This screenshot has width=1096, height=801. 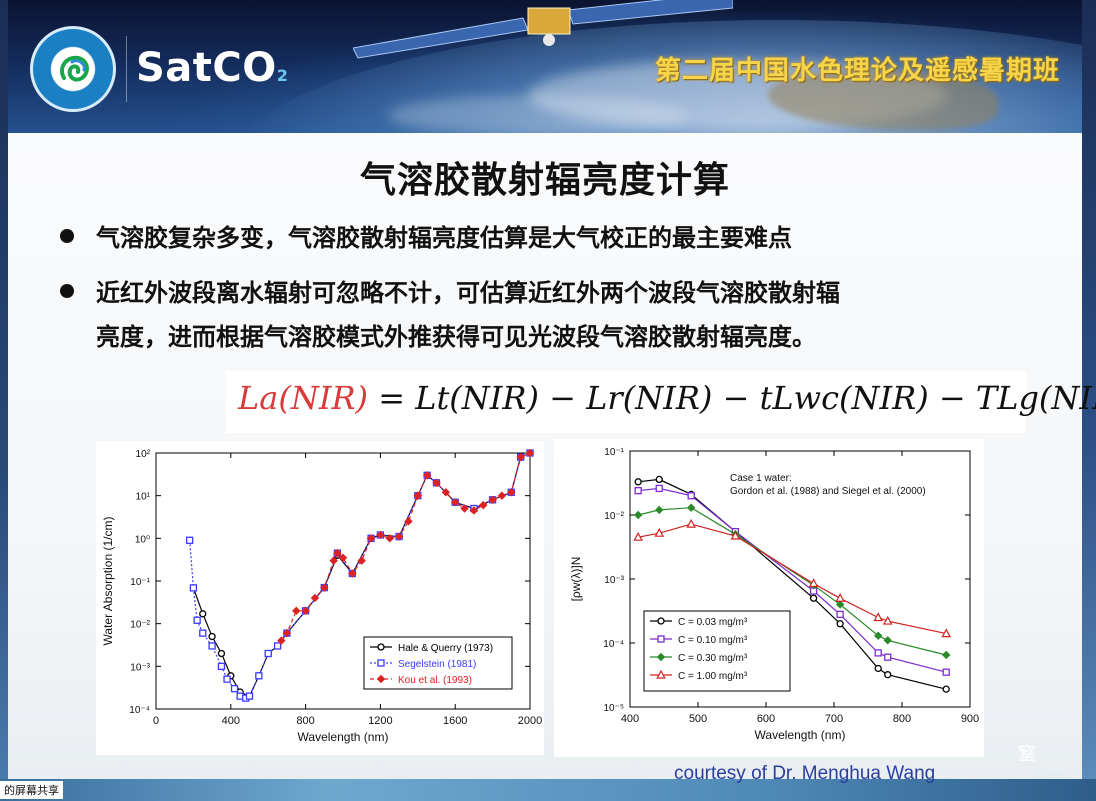 I want to click on y-tick-label: 10¹, so click(x=143, y=497).